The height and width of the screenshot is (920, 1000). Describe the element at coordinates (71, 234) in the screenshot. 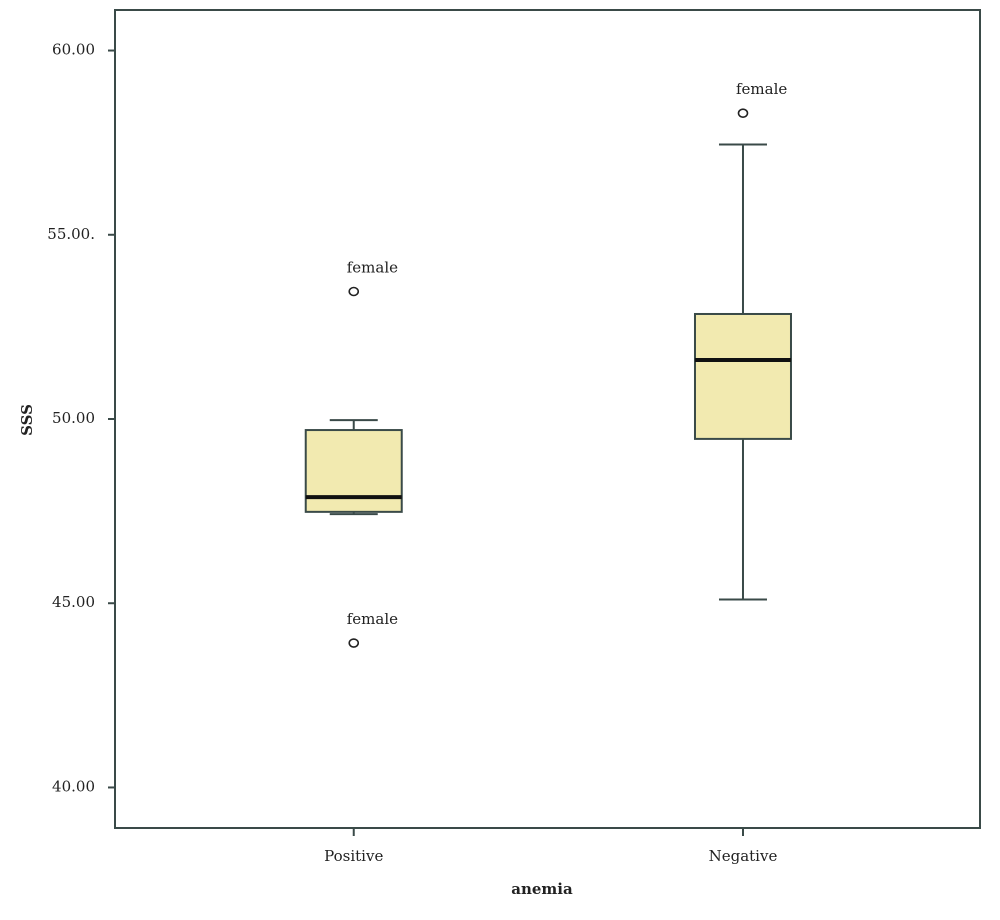

I see `y-tick-label: 55.00.` at that location.